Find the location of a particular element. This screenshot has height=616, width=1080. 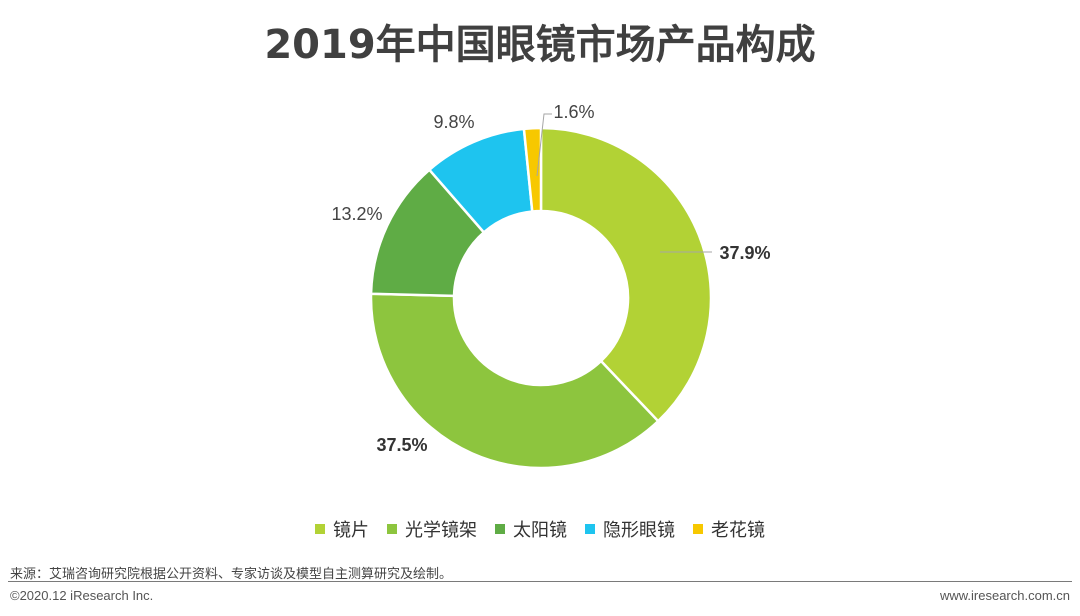

legend-item-frames: 光学镜架 is located at coordinates (432, 529).